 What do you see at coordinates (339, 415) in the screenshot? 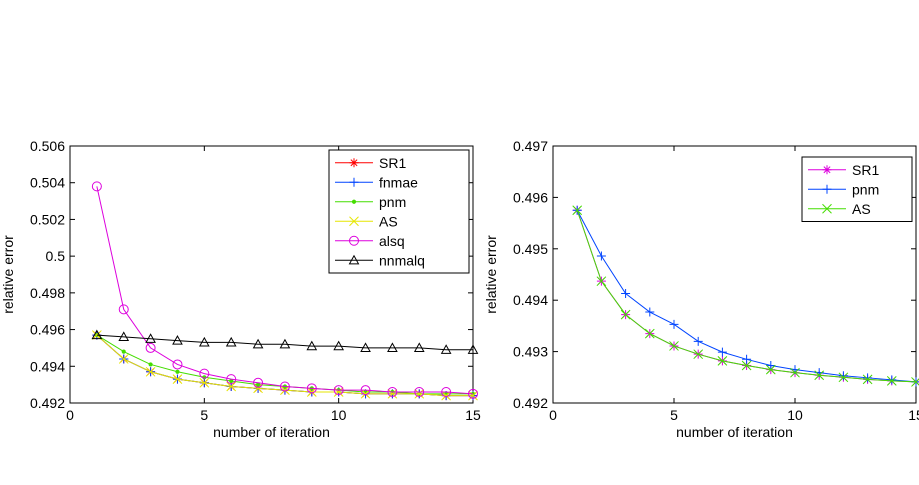
I see `x-tick-label: 10` at bounding box center [339, 415].